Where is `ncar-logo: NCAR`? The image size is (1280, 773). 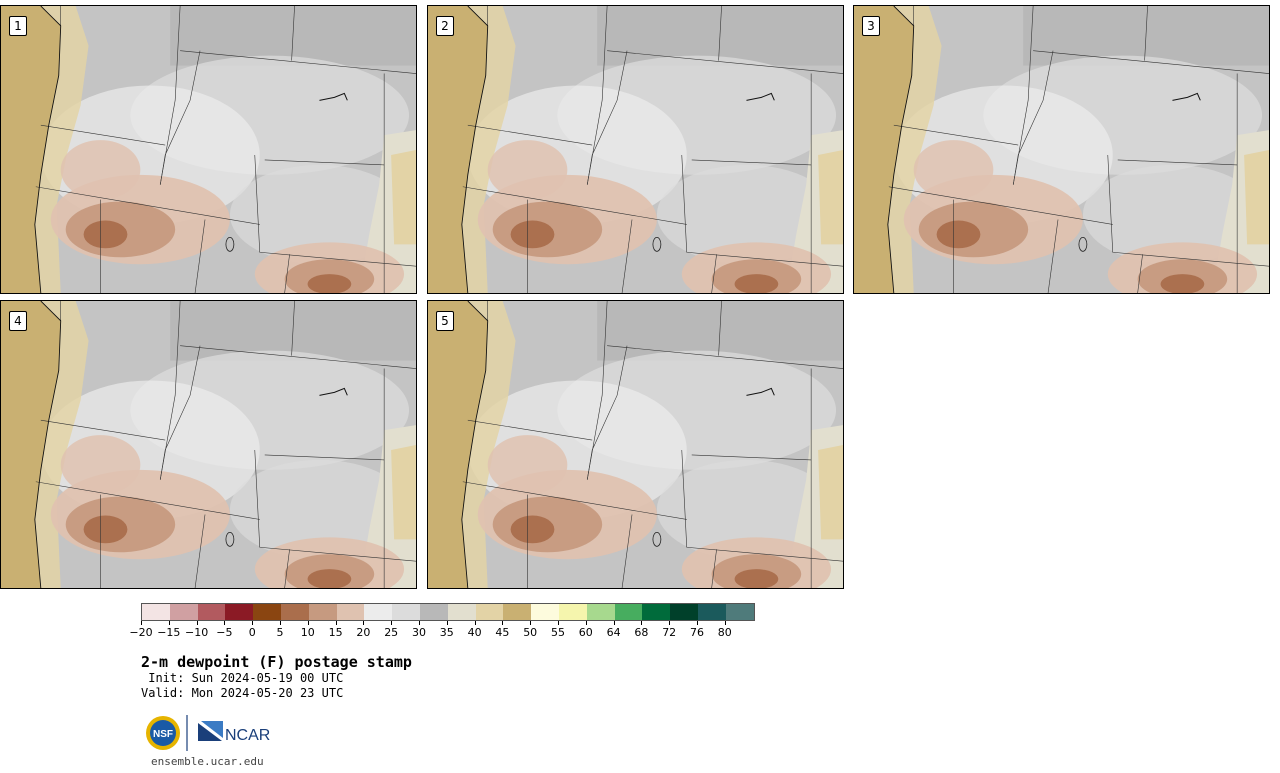 ncar-logo: NCAR is located at coordinates (234, 732).